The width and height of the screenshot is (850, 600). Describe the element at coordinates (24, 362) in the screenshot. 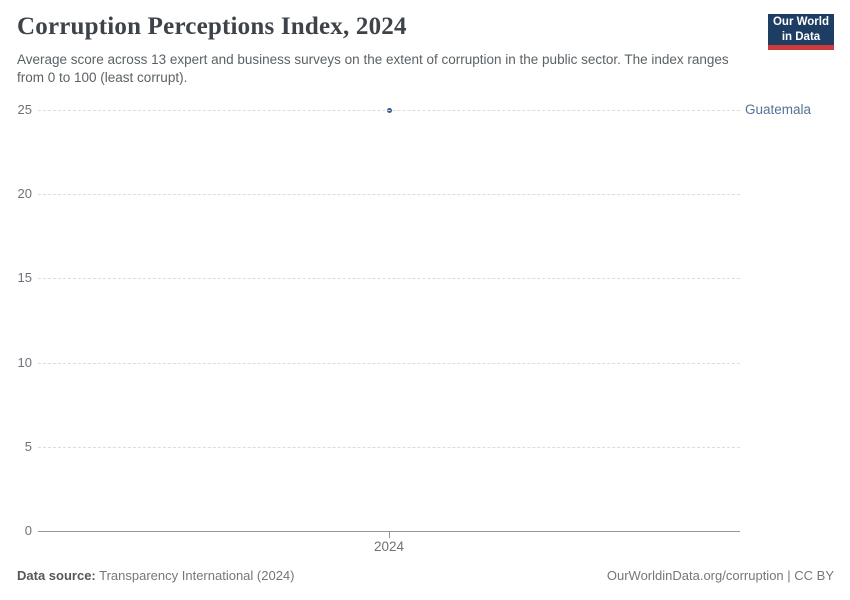

I see `y-axis-tick-label-10: 10` at that location.